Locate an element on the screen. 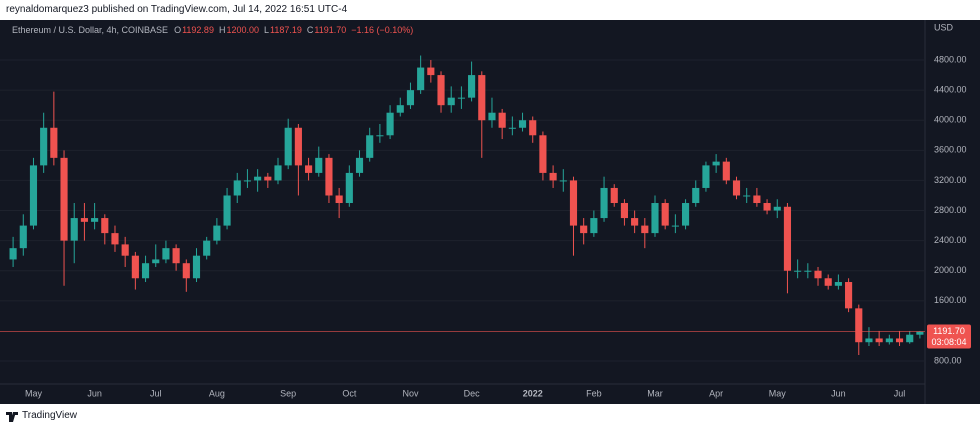 The height and width of the screenshot is (428, 980). brand: TradingView is located at coordinates (50, 415).